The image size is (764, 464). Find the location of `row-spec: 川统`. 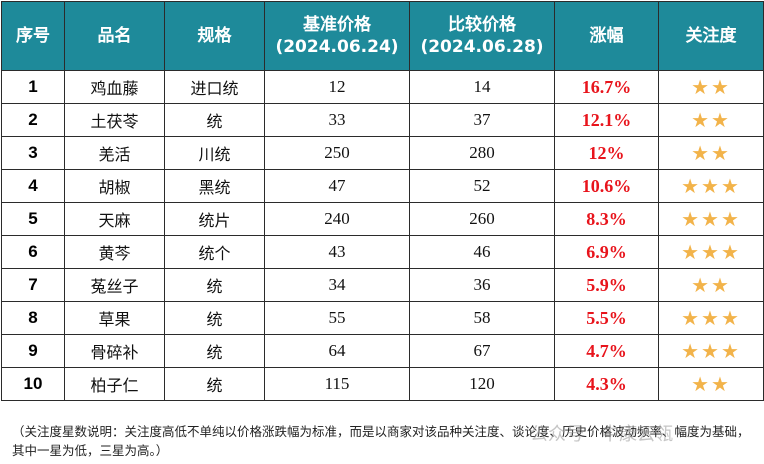

row-spec: 川统 is located at coordinates (214, 153).